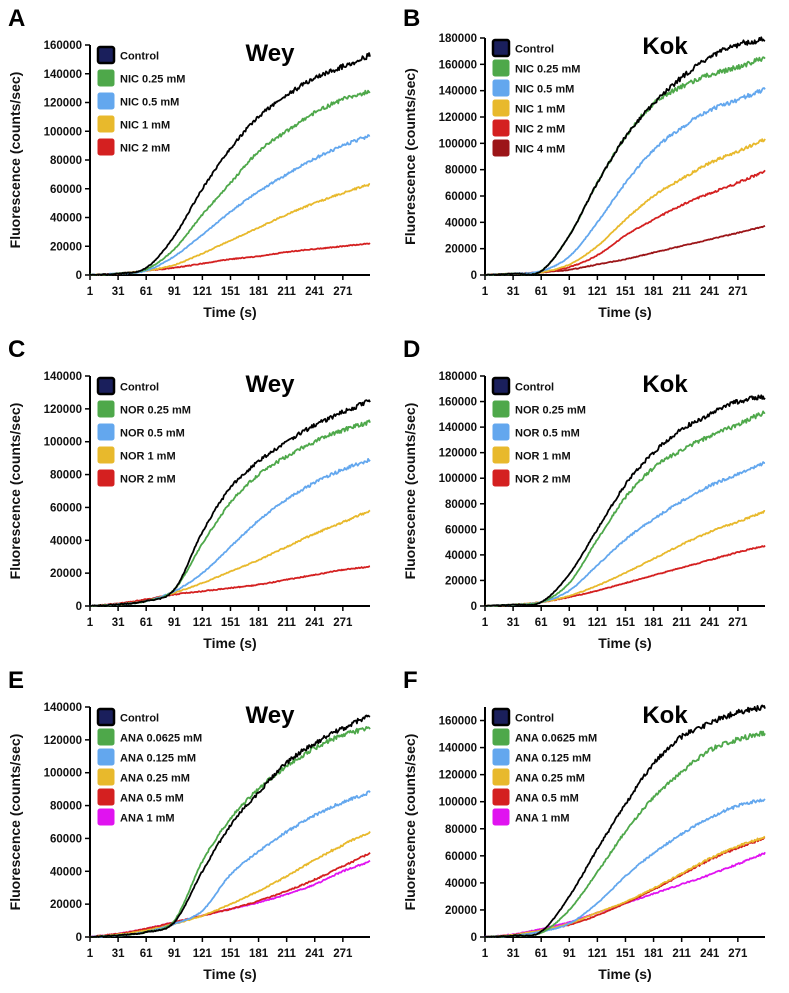  Describe the element at coordinates (542, 819) in the screenshot. I see `legend-label: ANA 1 mM` at that location.